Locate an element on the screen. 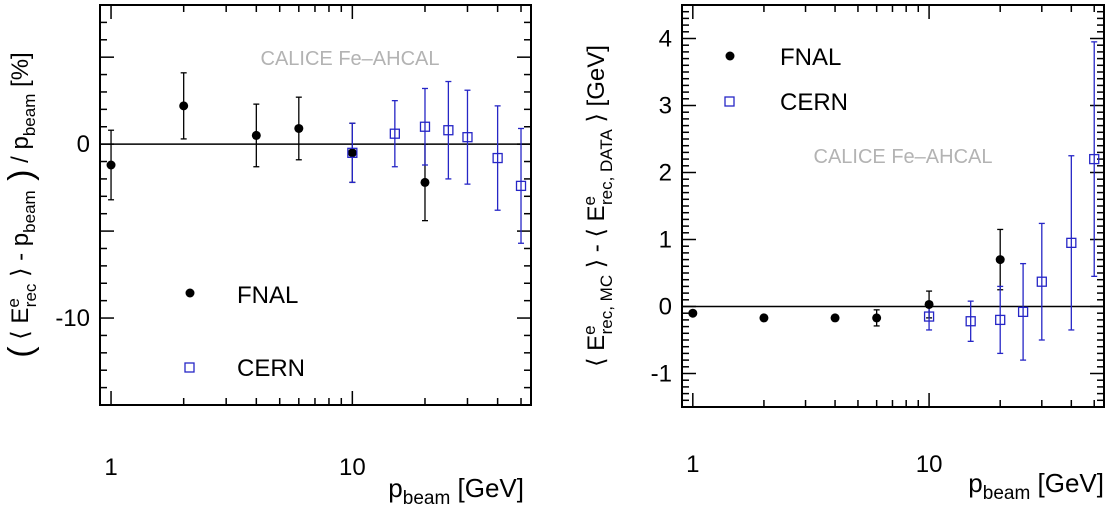 Image resolution: width=1110 pixels, height=508 pixels. left-legend-cern-marker is located at coordinates (189, 367).